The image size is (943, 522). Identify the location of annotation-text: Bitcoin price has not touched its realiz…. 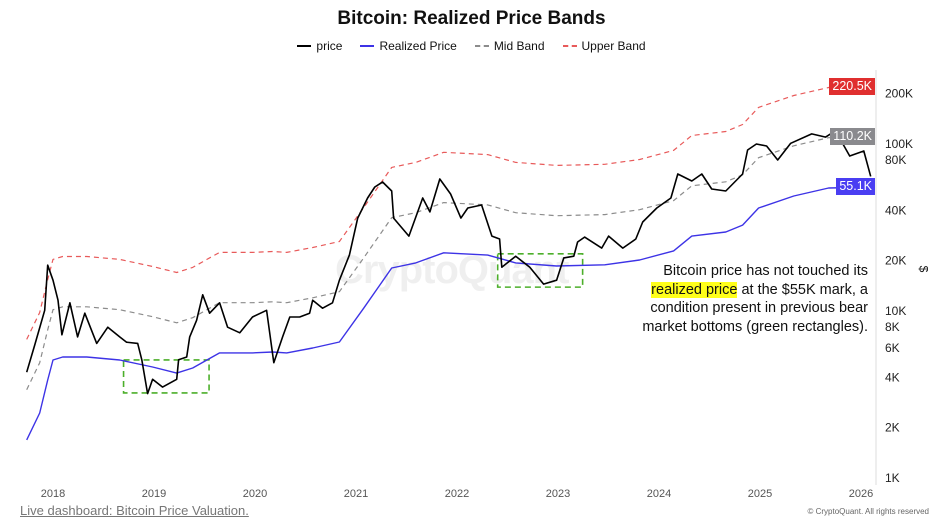
(755, 299).